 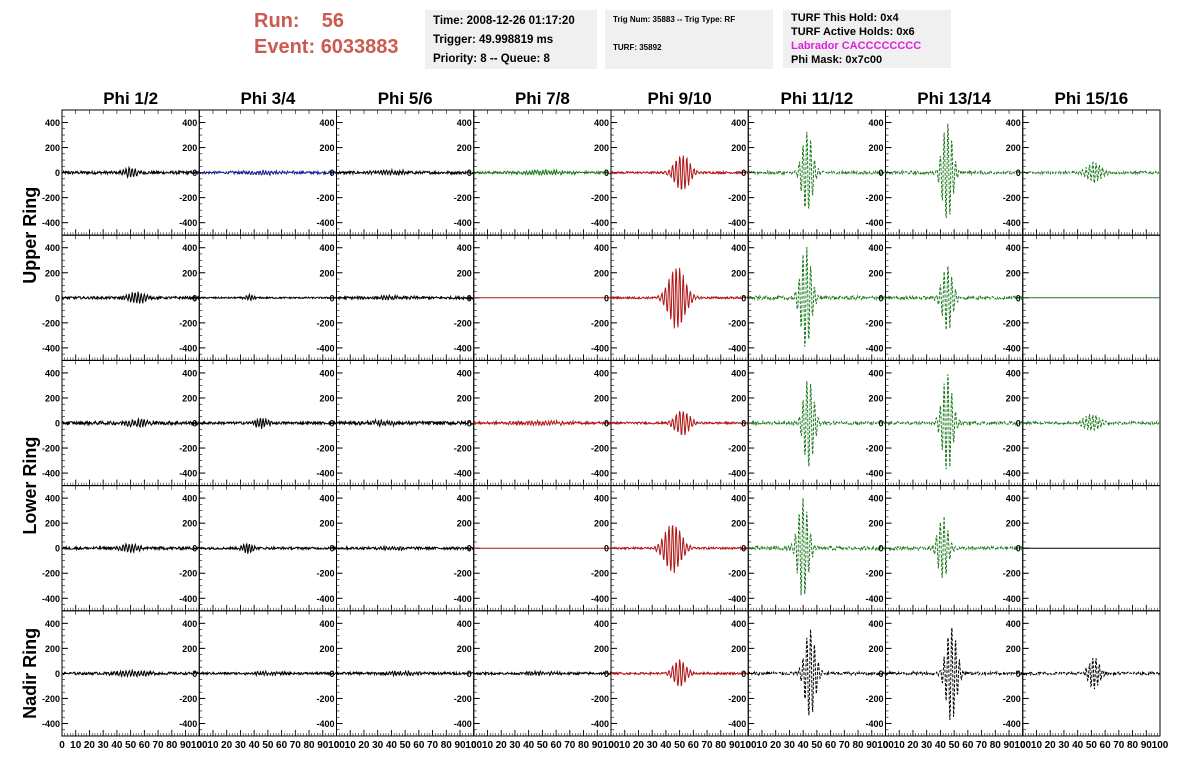 I want to click on run-label: Run:, so click(x=277, y=21).